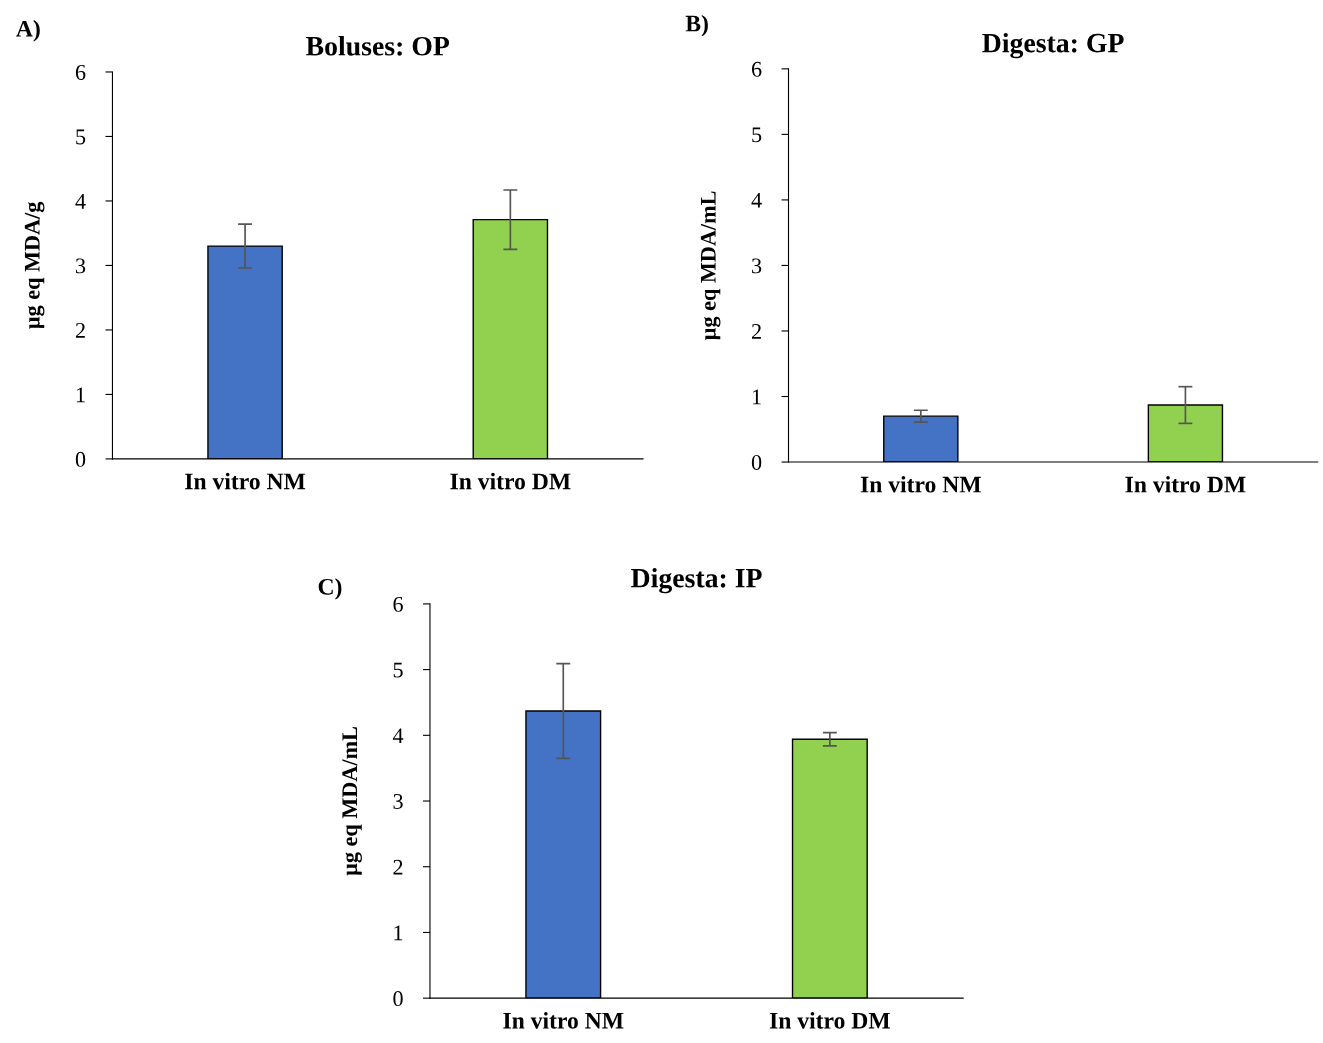  Describe the element at coordinates (330, 589) in the screenshot. I see `text: C)` at that location.